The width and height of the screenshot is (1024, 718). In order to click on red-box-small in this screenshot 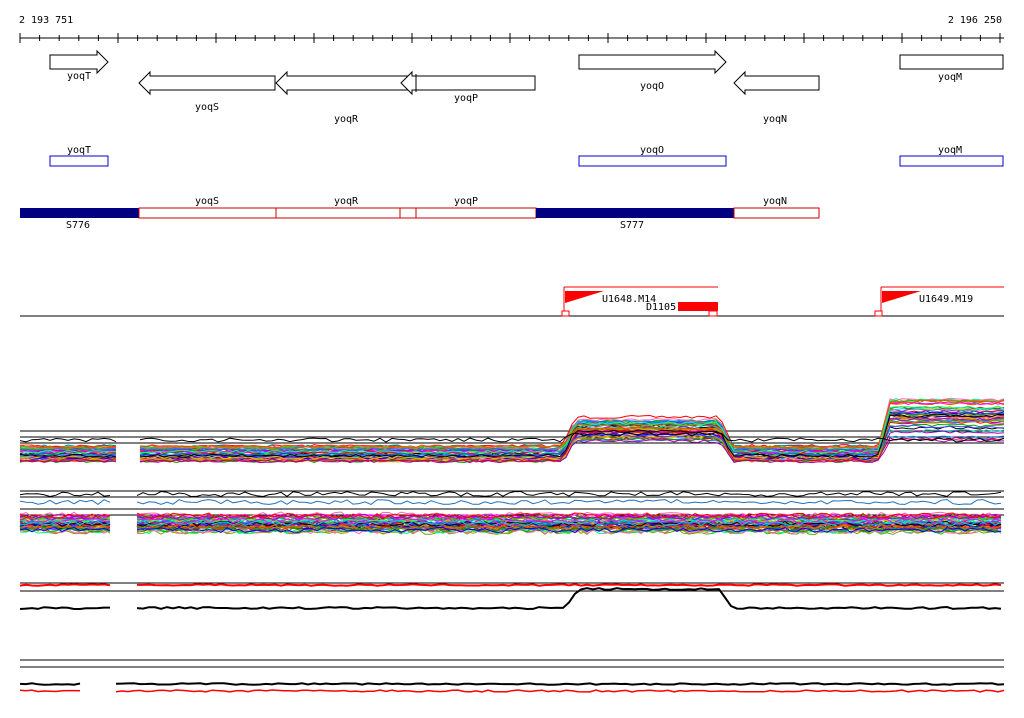, I will do `click(408, 213)`.